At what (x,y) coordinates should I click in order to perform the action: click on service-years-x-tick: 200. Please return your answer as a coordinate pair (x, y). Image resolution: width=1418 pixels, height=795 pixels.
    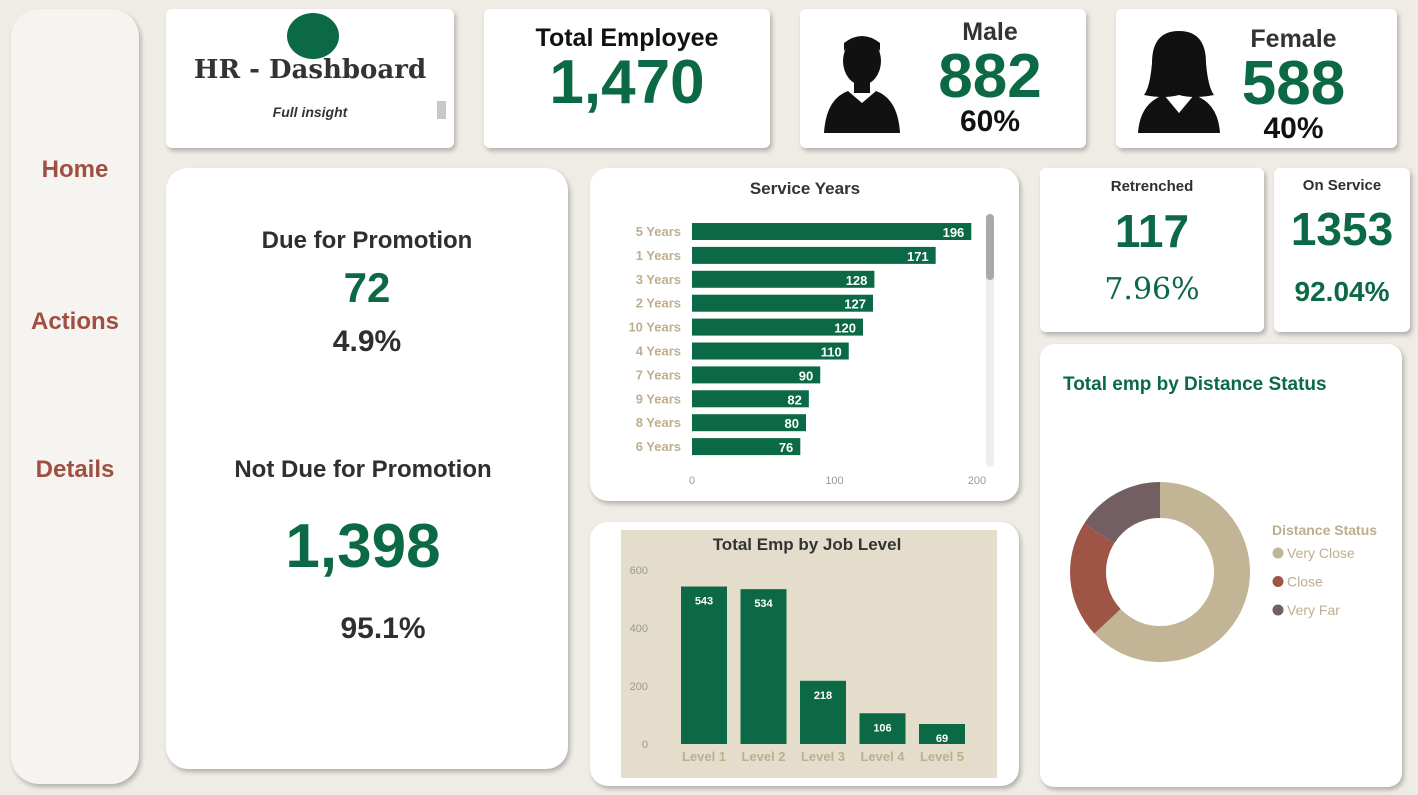
    Looking at the image, I should click on (977, 481).